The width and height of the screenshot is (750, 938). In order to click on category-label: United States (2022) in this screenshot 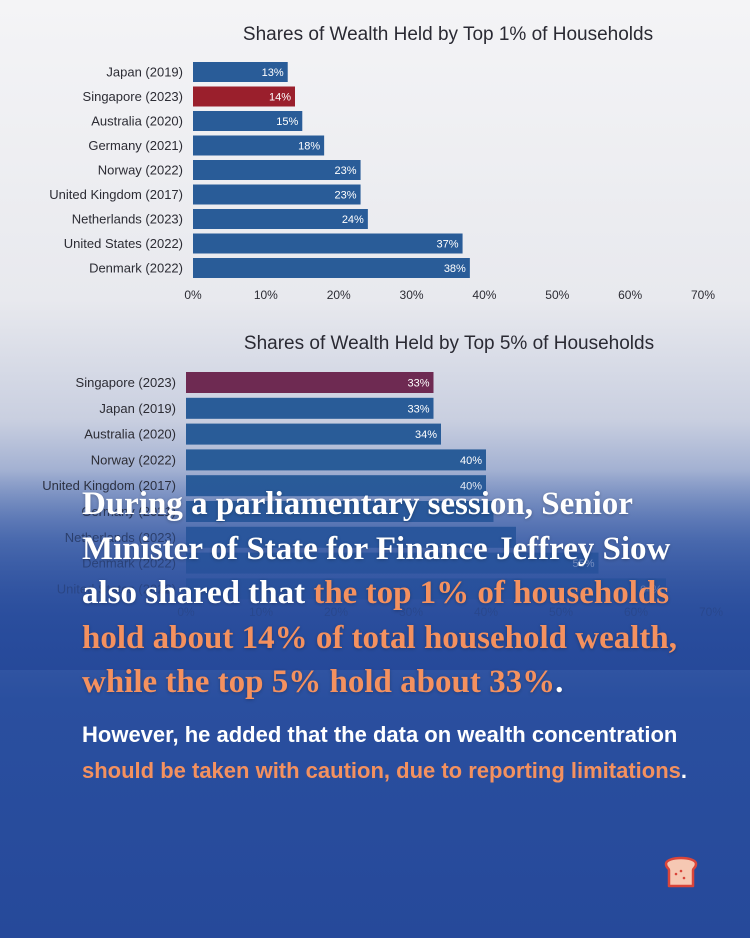, I will do `click(123, 243)`.